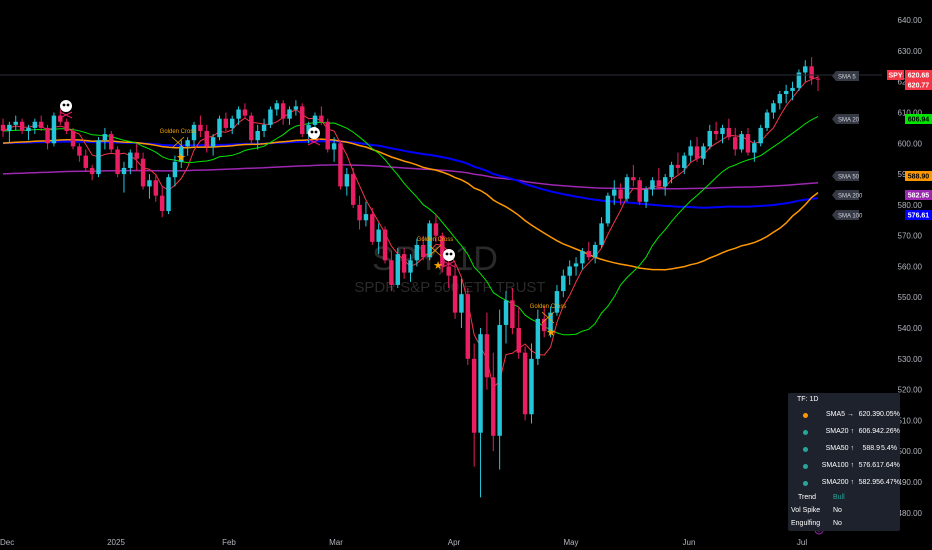 The image size is (932, 550). I want to click on price-tags: SPY 620.68 620.77 606.94 588.90 582.95 576.61, so click(909, 145).